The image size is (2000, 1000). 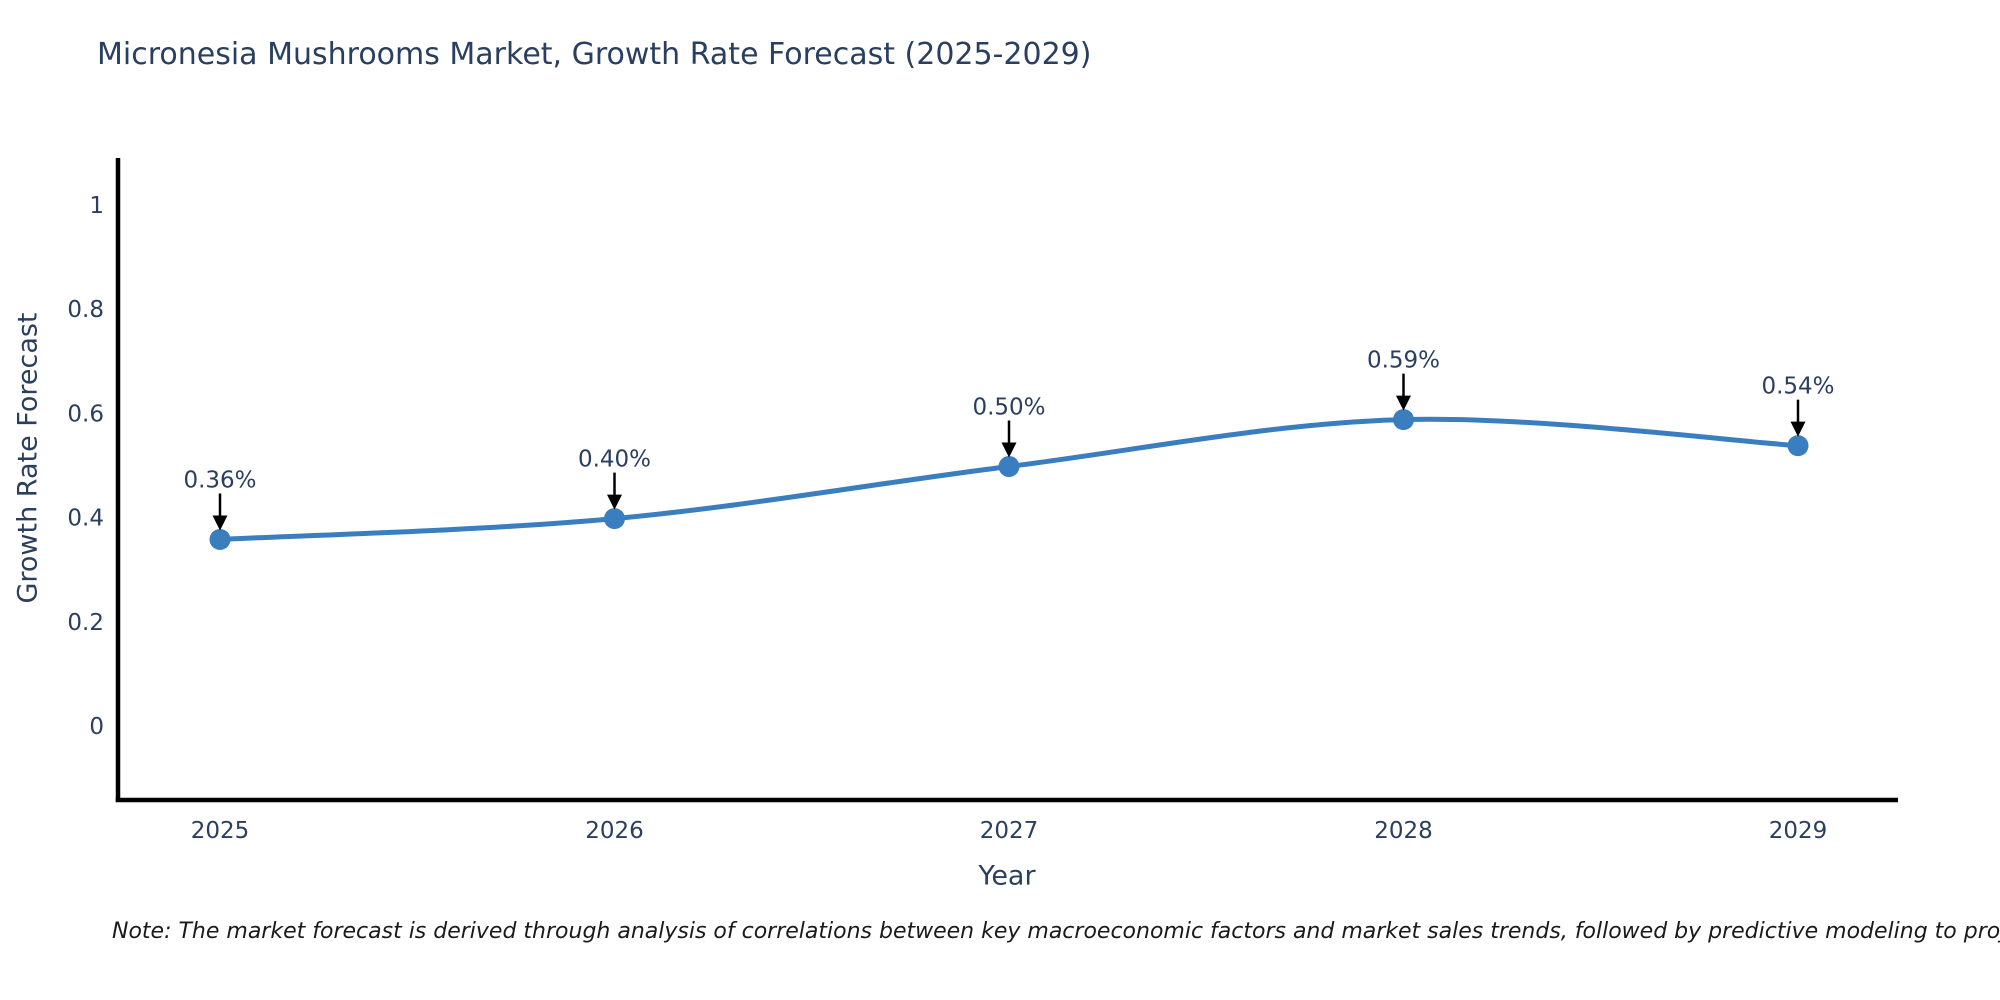 What do you see at coordinates (219, 480) in the screenshot?
I see `point-annotation: 0.36%` at bounding box center [219, 480].